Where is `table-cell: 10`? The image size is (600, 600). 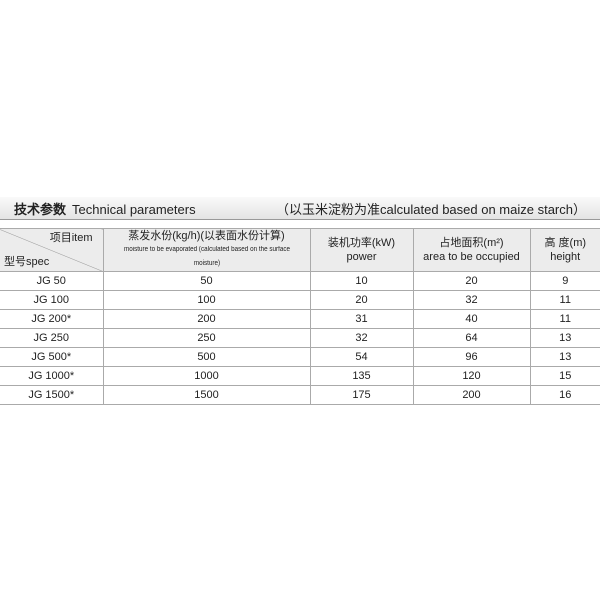
table-cell: 10 is located at coordinates (361, 281).